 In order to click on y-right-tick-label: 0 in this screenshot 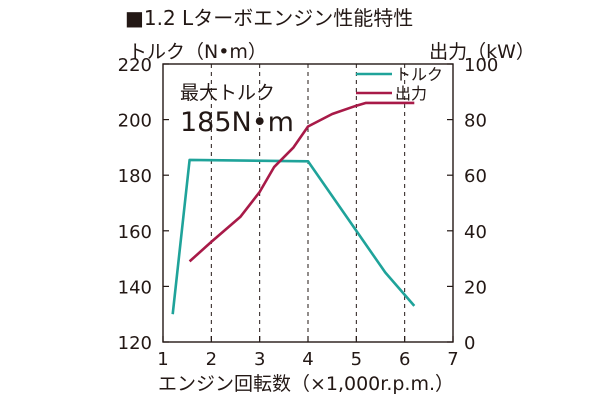, I will do `click(469, 343)`.